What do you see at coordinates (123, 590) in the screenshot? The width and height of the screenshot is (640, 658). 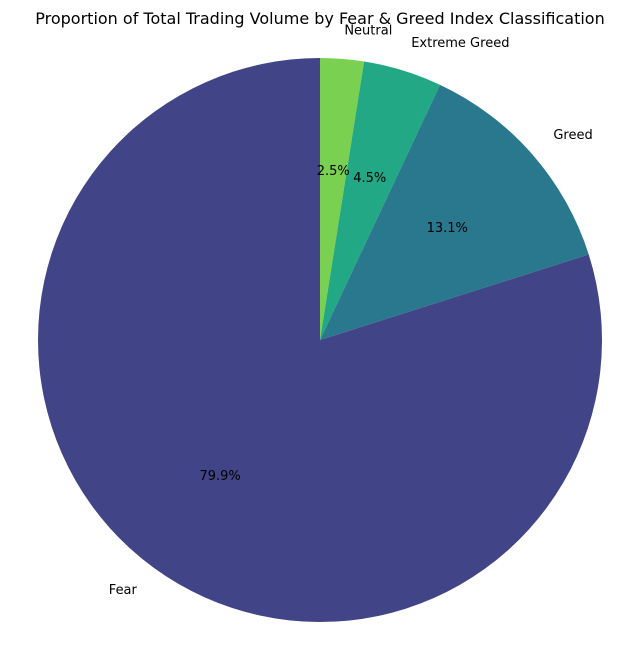 I see `pie-category-label: Fear` at bounding box center [123, 590].